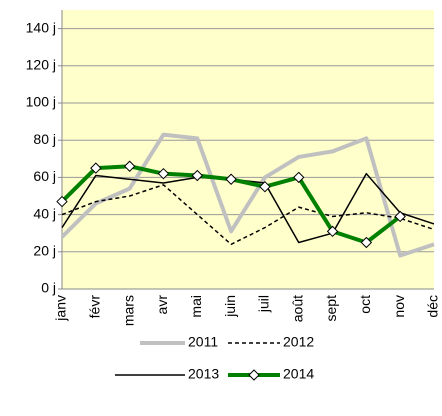 The image size is (442, 416). I want to click on legend-label: 2012, so click(298, 342).